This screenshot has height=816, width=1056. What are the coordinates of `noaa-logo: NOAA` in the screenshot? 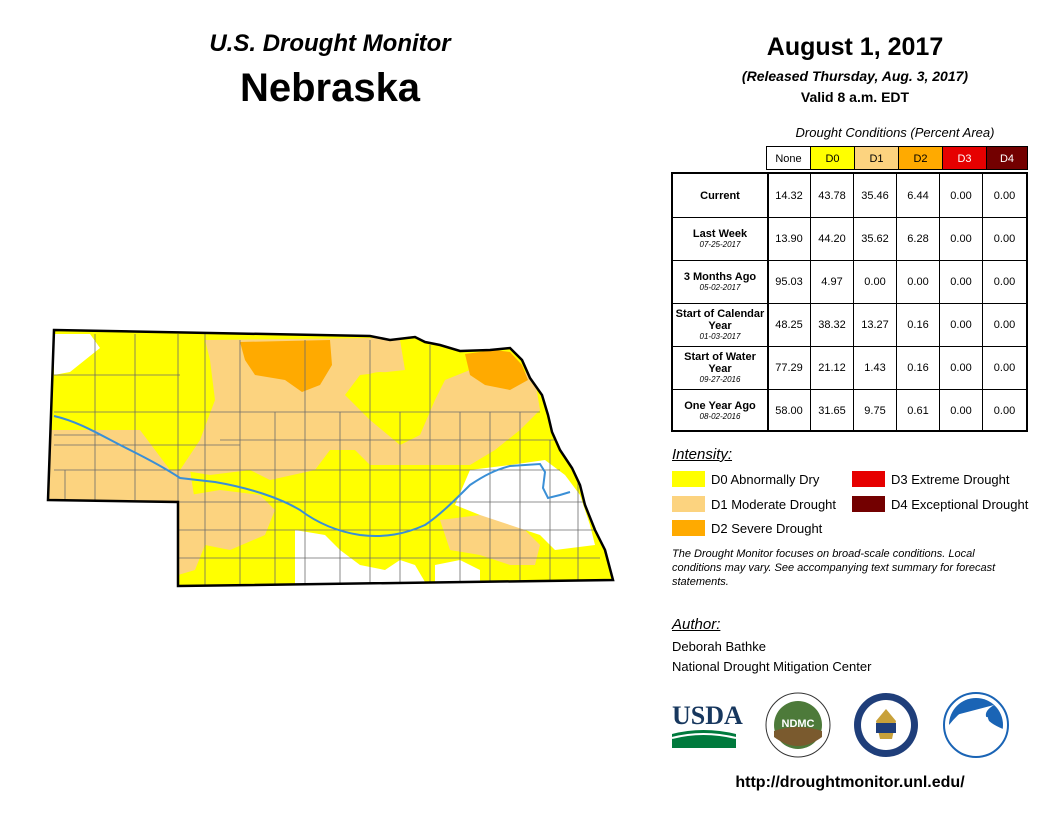 It's located at (976, 725).